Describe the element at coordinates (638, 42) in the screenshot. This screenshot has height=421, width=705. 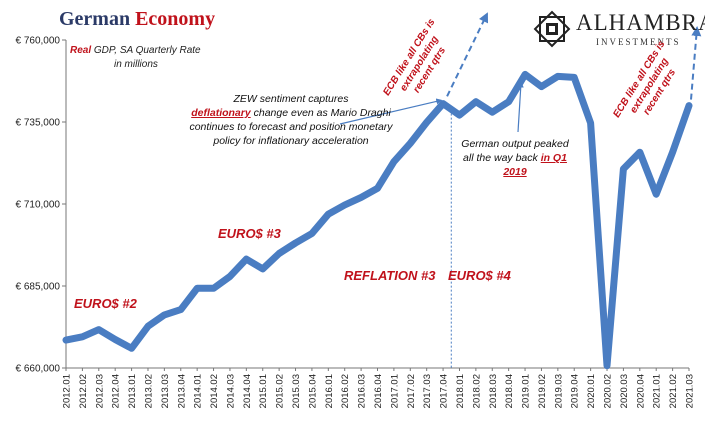
I see `logo-subtext: INVESTMENTS` at that location.